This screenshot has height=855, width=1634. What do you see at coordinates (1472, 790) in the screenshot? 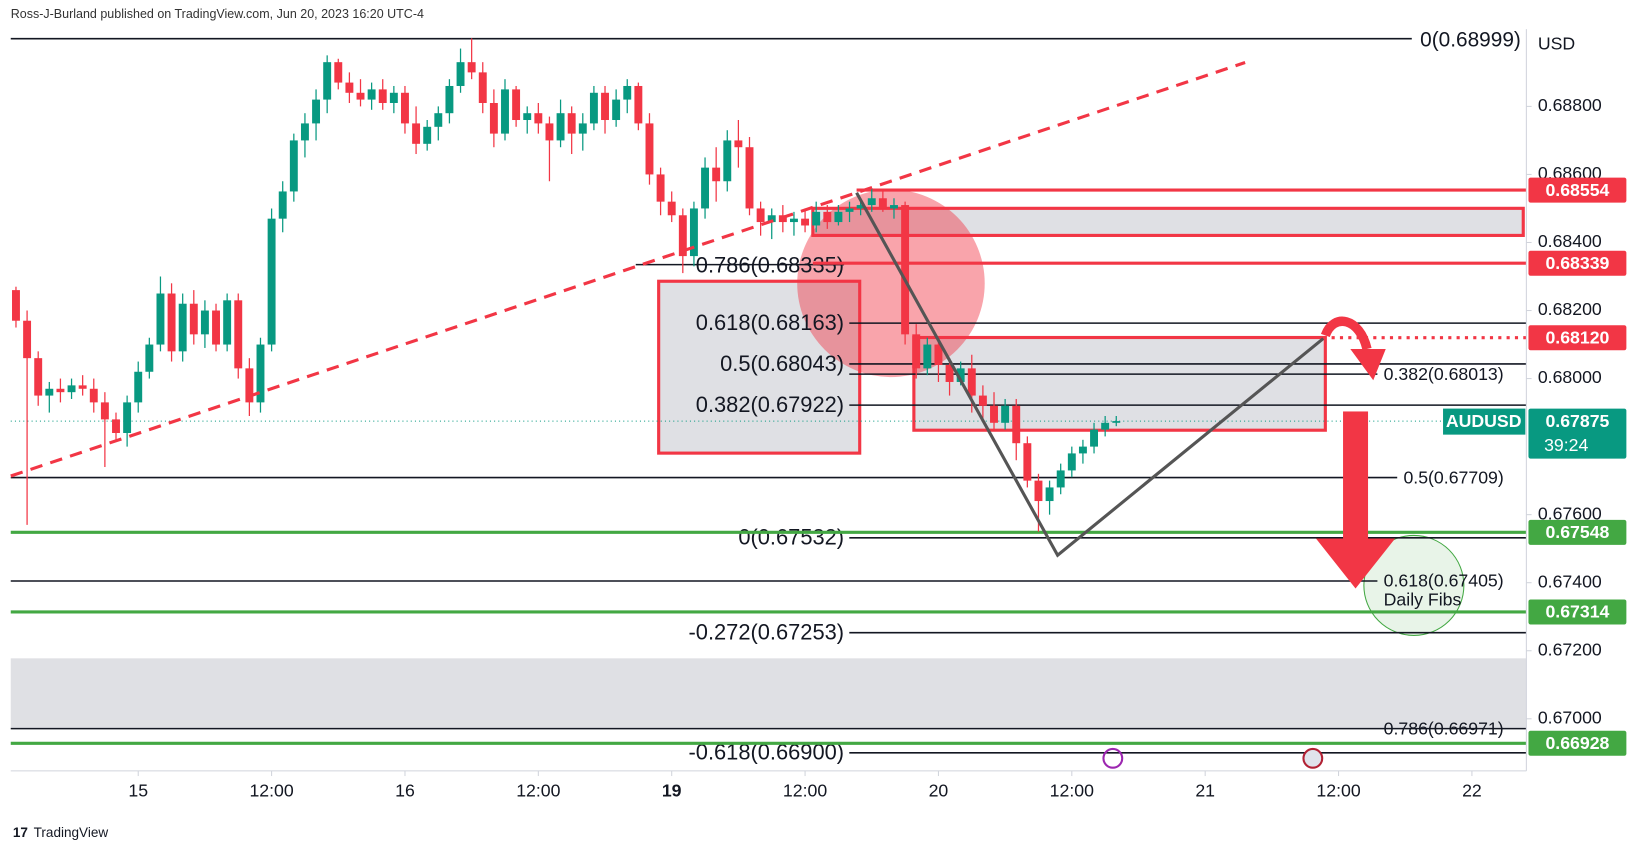
I see `x-tick-label: 22` at bounding box center [1472, 790].